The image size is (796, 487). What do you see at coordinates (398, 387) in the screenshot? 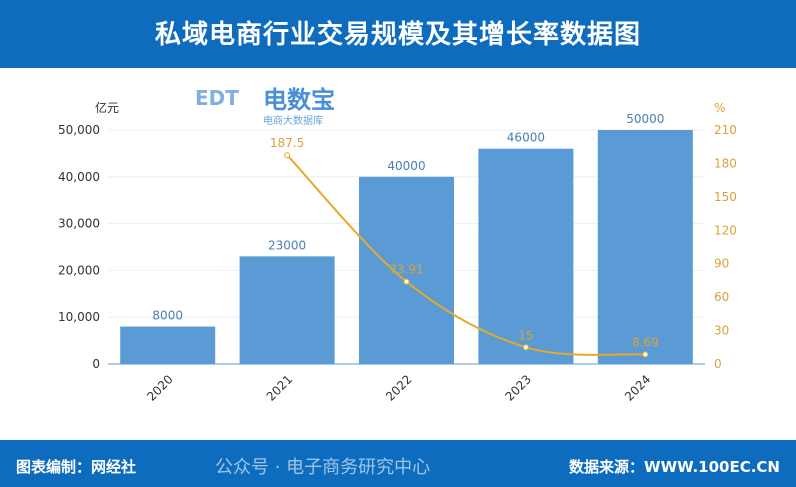
I see `x-tick-label: 2022` at bounding box center [398, 387].